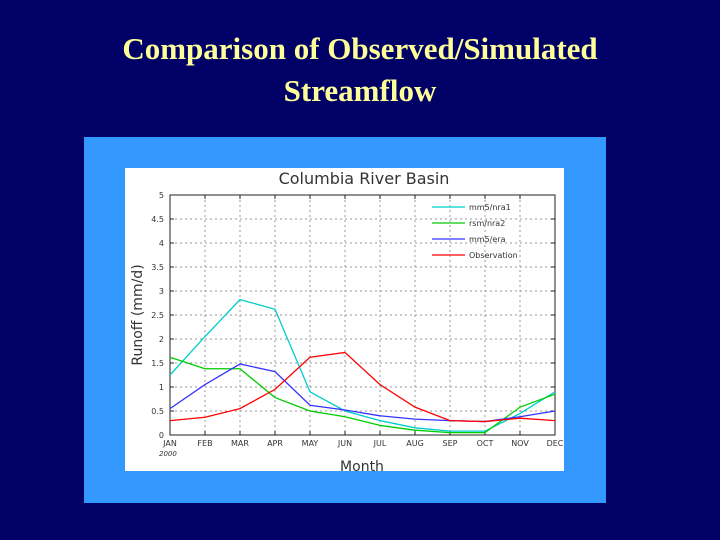 This screenshot has width=720, height=540. I want to click on y-tick-label: 5, so click(161, 195).